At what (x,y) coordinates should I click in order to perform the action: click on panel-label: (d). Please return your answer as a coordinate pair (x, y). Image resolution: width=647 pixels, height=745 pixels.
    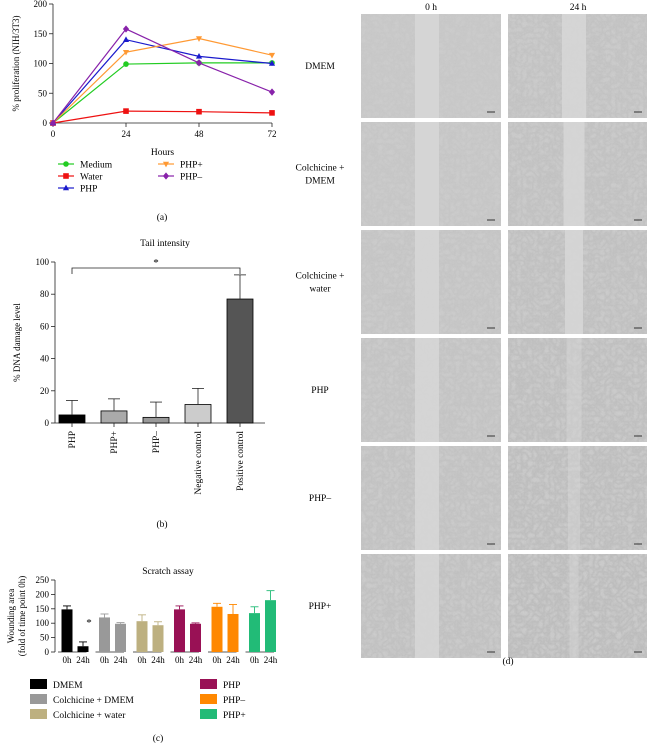
    Looking at the image, I should click on (507, 661).